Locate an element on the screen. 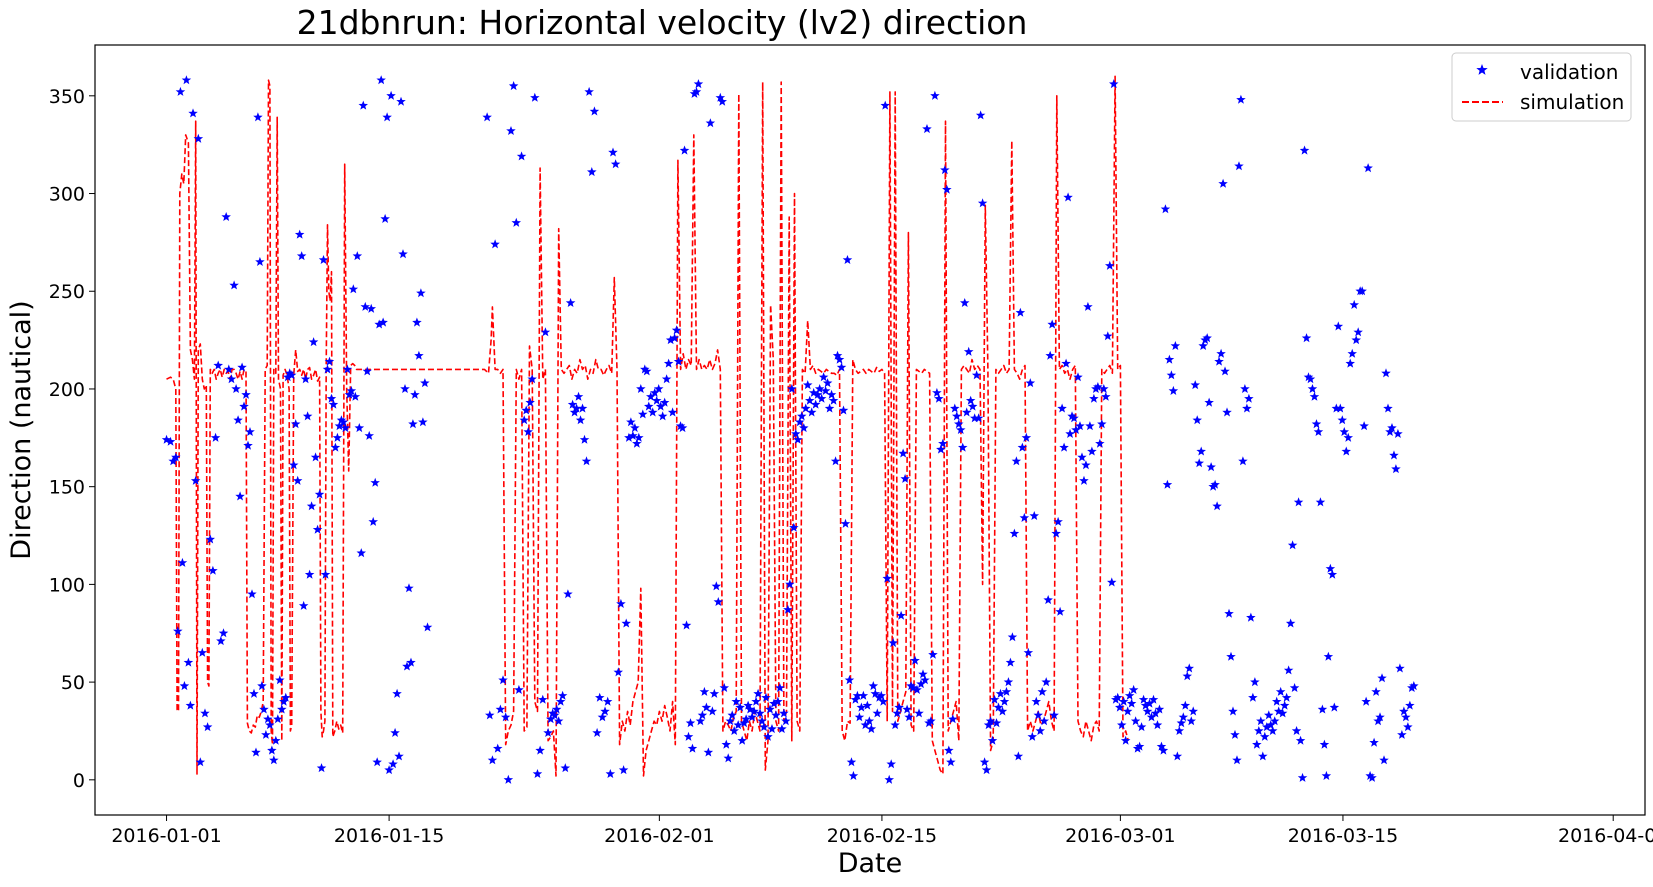  y-tick-label: 200 is located at coordinates (67, 390).